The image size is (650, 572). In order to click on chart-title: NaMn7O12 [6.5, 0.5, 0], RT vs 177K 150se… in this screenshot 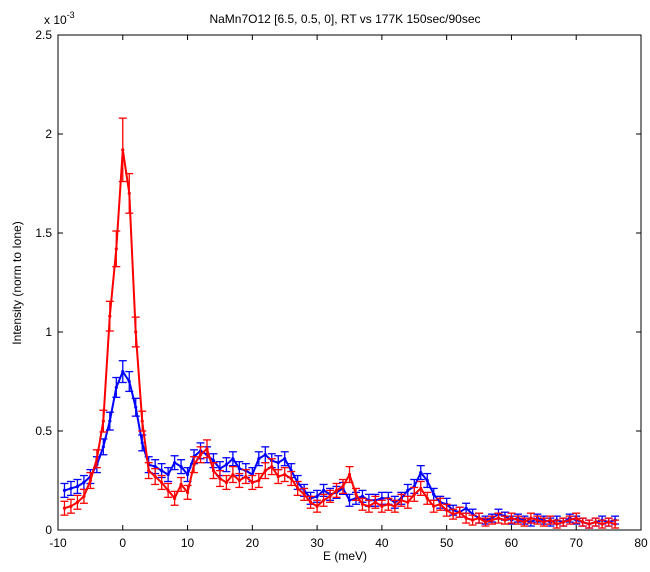, I will do `click(344, 19)`.